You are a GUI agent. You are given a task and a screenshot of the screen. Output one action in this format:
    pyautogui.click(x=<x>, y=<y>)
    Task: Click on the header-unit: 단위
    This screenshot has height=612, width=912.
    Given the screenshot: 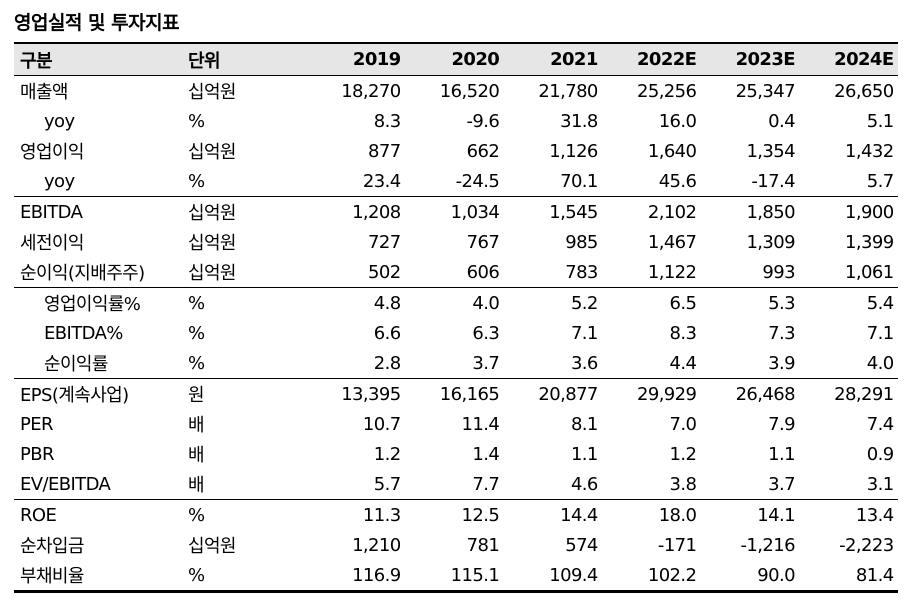 What is the action you would take?
    pyautogui.click(x=204, y=61)
    